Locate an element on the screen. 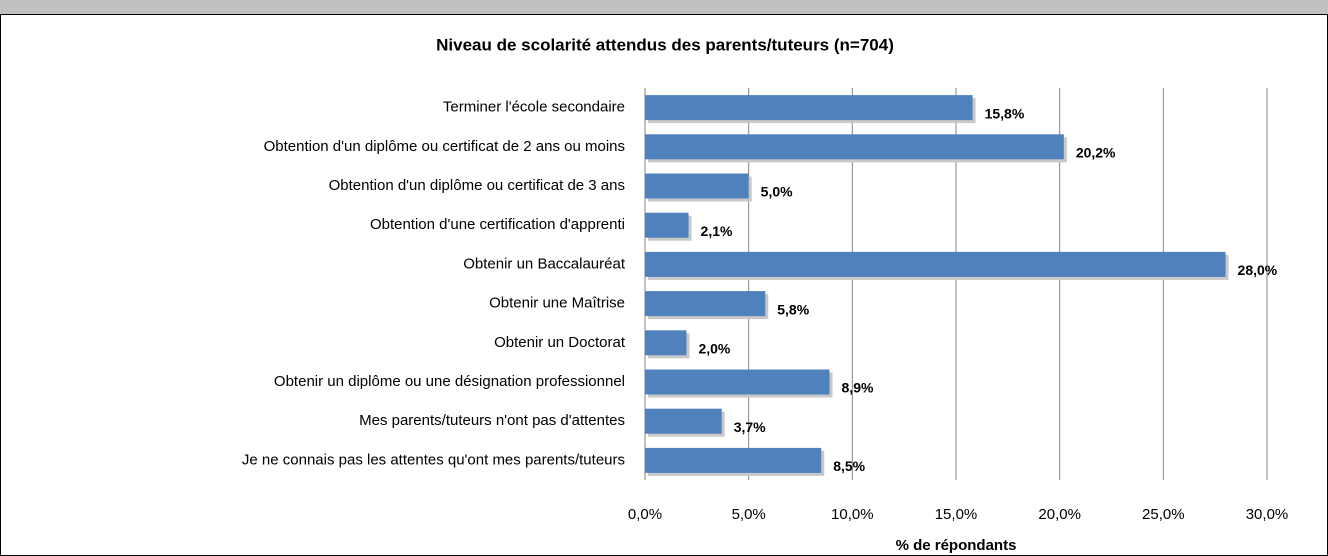 This screenshot has width=1328, height=556. data-label: 3,7% is located at coordinates (750, 427).